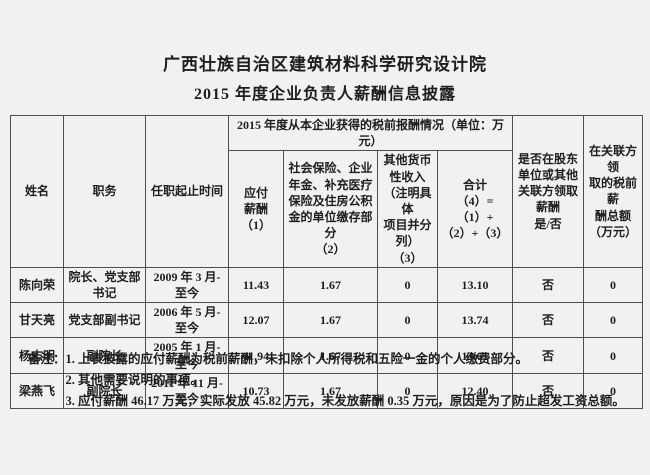 The width and height of the screenshot is (650, 475). What do you see at coordinates (256, 320) in the screenshot?
I see `cell-payable: 12.07` at bounding box center [256, 320].